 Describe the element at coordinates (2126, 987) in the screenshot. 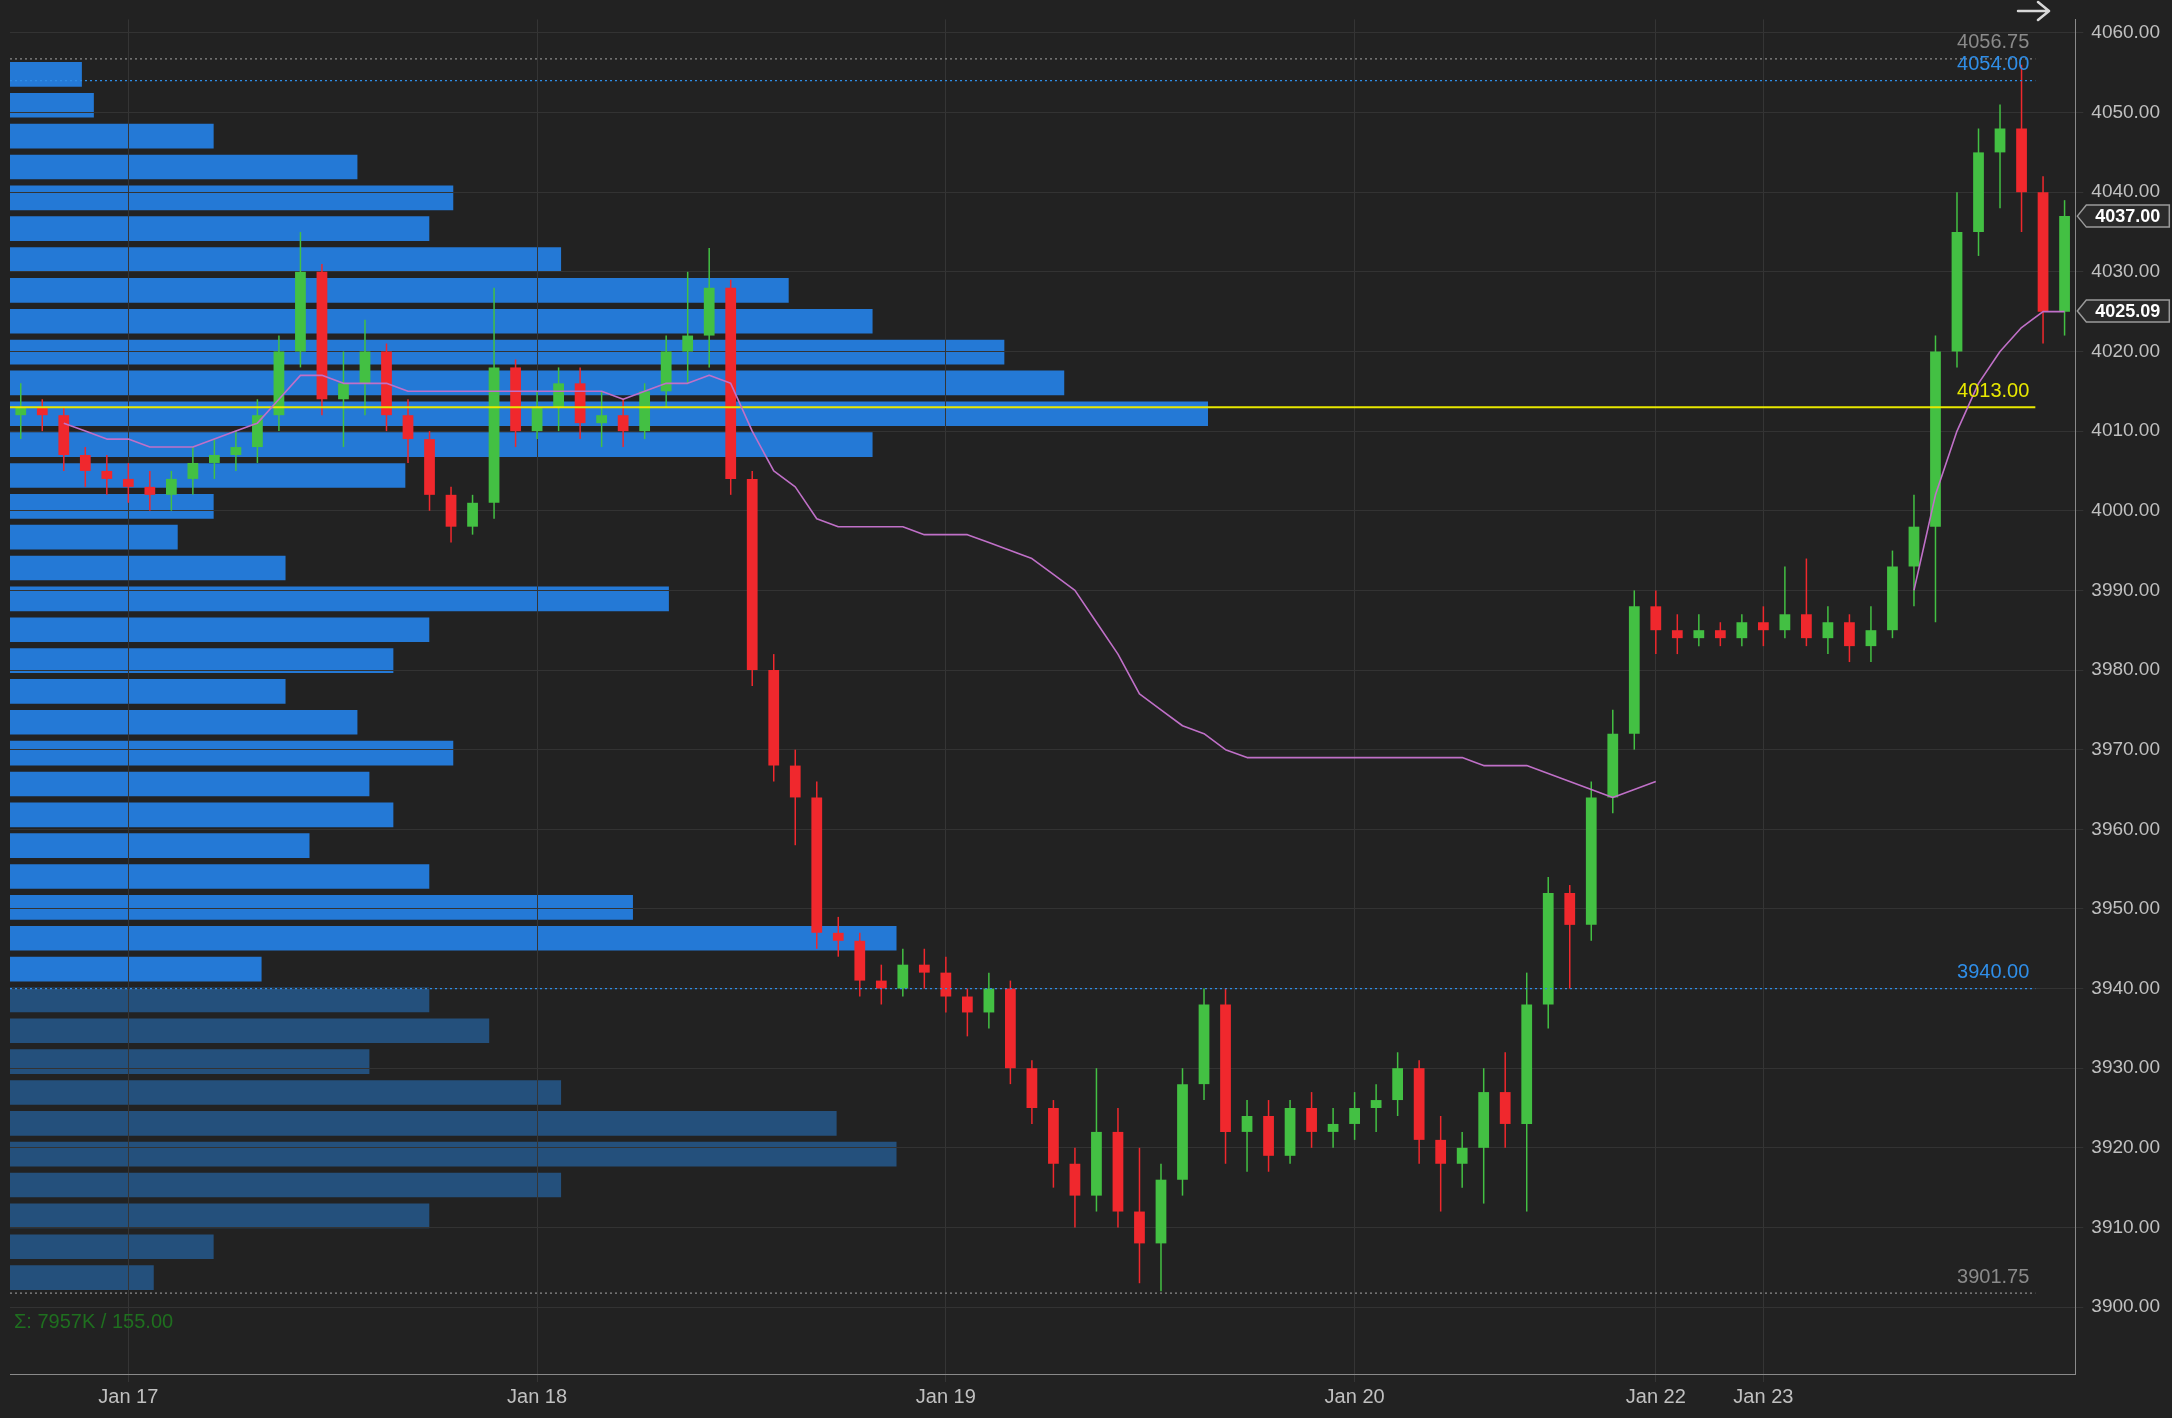

I see `y-tick-label: 3940.00` at that location.